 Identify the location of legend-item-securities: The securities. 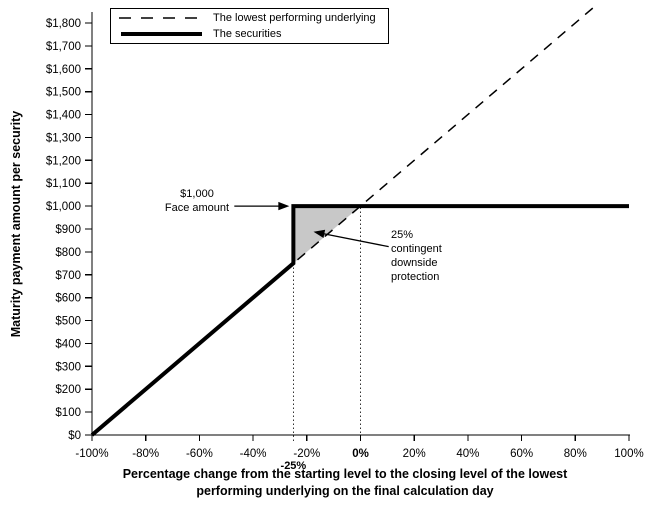
(249, 34).